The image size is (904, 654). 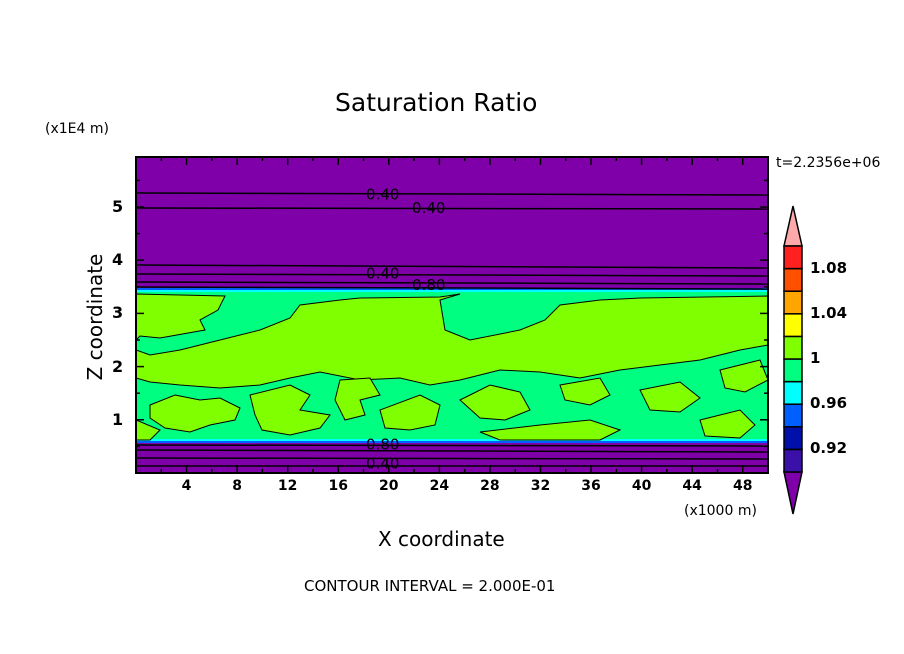 I want to click on x-tick-label: 44, so click(x=692, y=486).